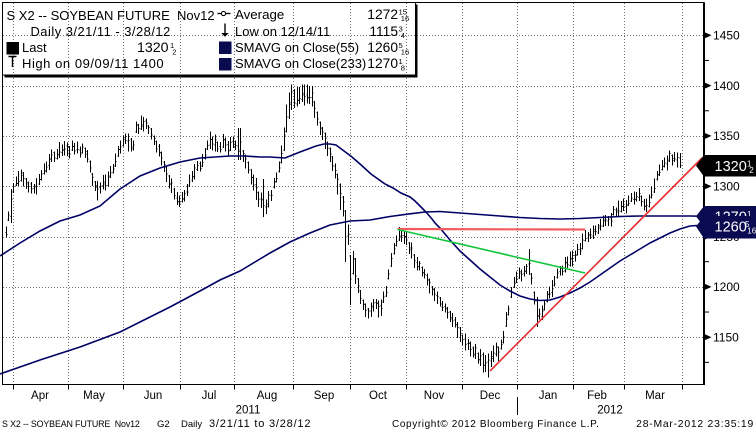  What do you see at coordinates (496, 424) in the screenshot?
I see `svg-text:Copyright© 2012 Bloomberg Fina: Copyright© 2012 Bloomberg Finance L.P.` at bounding box center [496, 424].